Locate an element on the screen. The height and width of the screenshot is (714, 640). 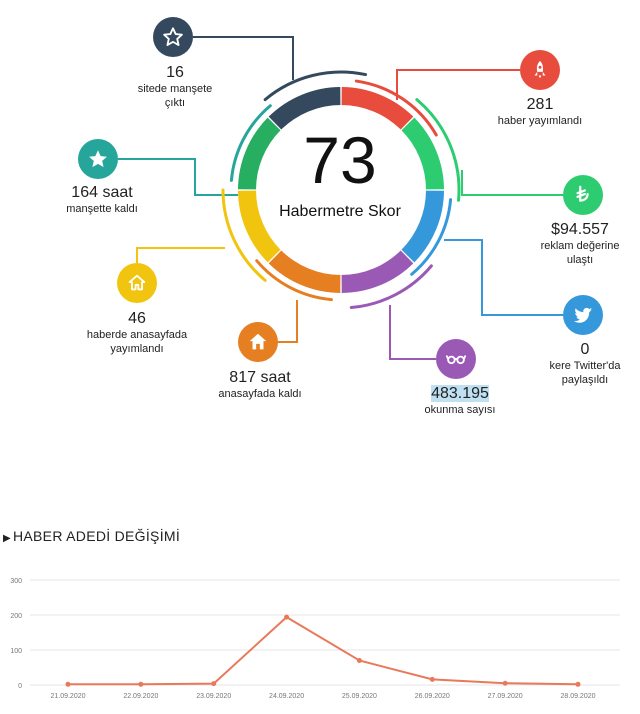
outer-arc-headline-hours is located at coordinates (250, 143).